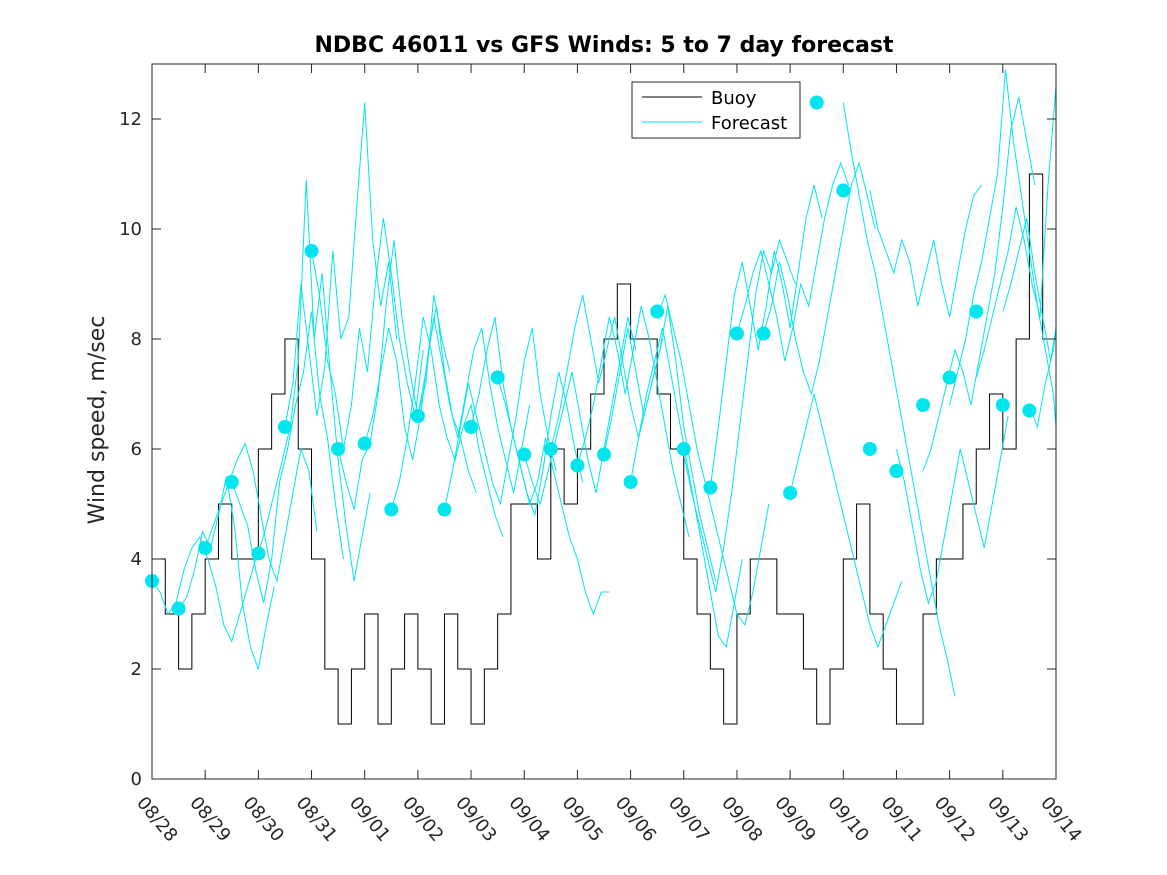 The height and width of the screenshot is (875, 1167). I want to click on y-tick-label-12: 12, so click(130, 119).